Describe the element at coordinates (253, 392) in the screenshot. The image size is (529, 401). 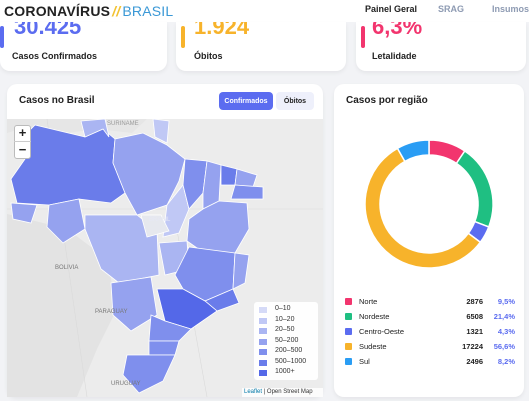
I see `leaflet-link: Leaflet` at that location.